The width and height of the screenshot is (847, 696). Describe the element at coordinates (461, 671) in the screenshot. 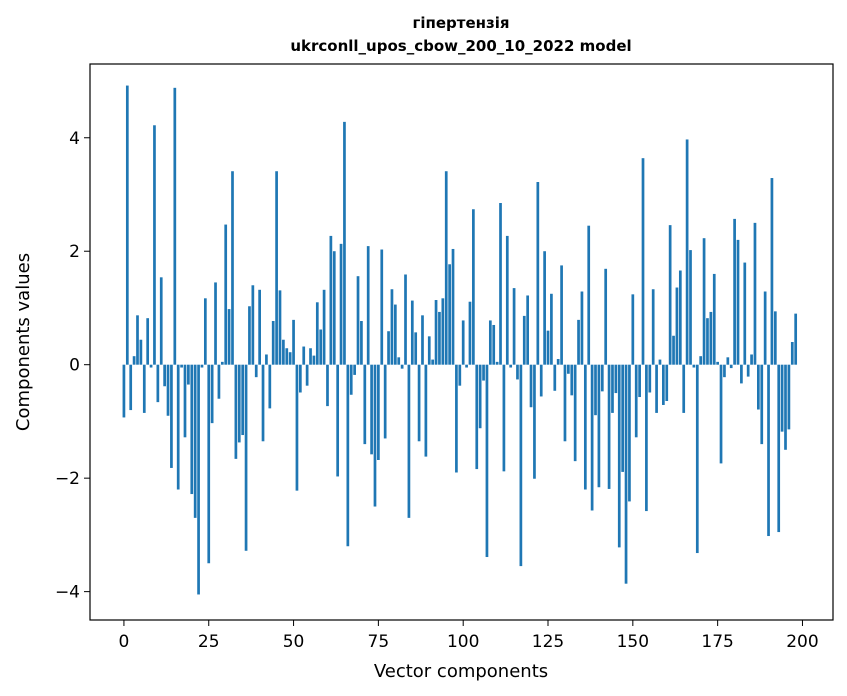

I see `x-axis-label: Vector components` at that location.